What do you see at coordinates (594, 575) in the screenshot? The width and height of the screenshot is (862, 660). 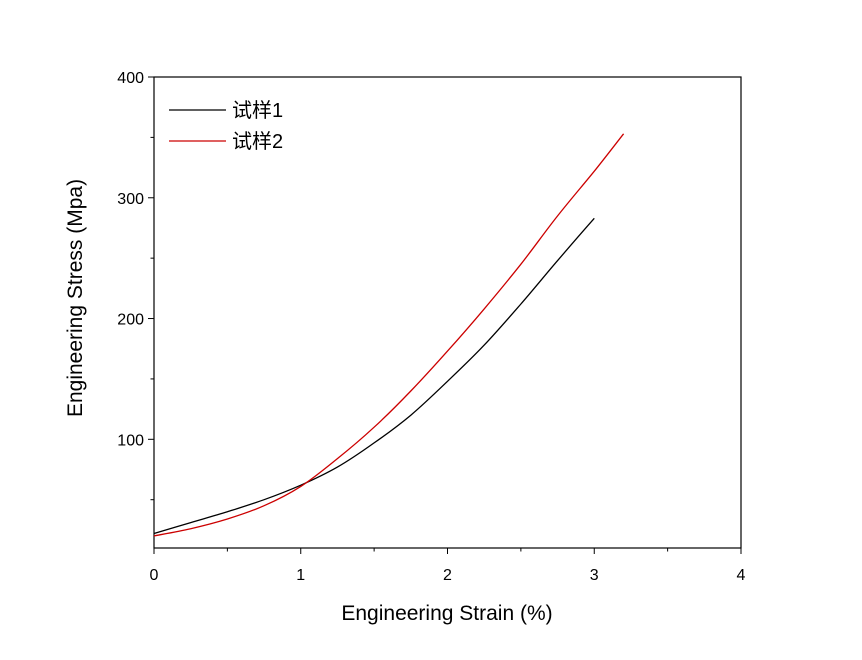 I see `x-tick-label: 3` at bounding box center [594, 575].